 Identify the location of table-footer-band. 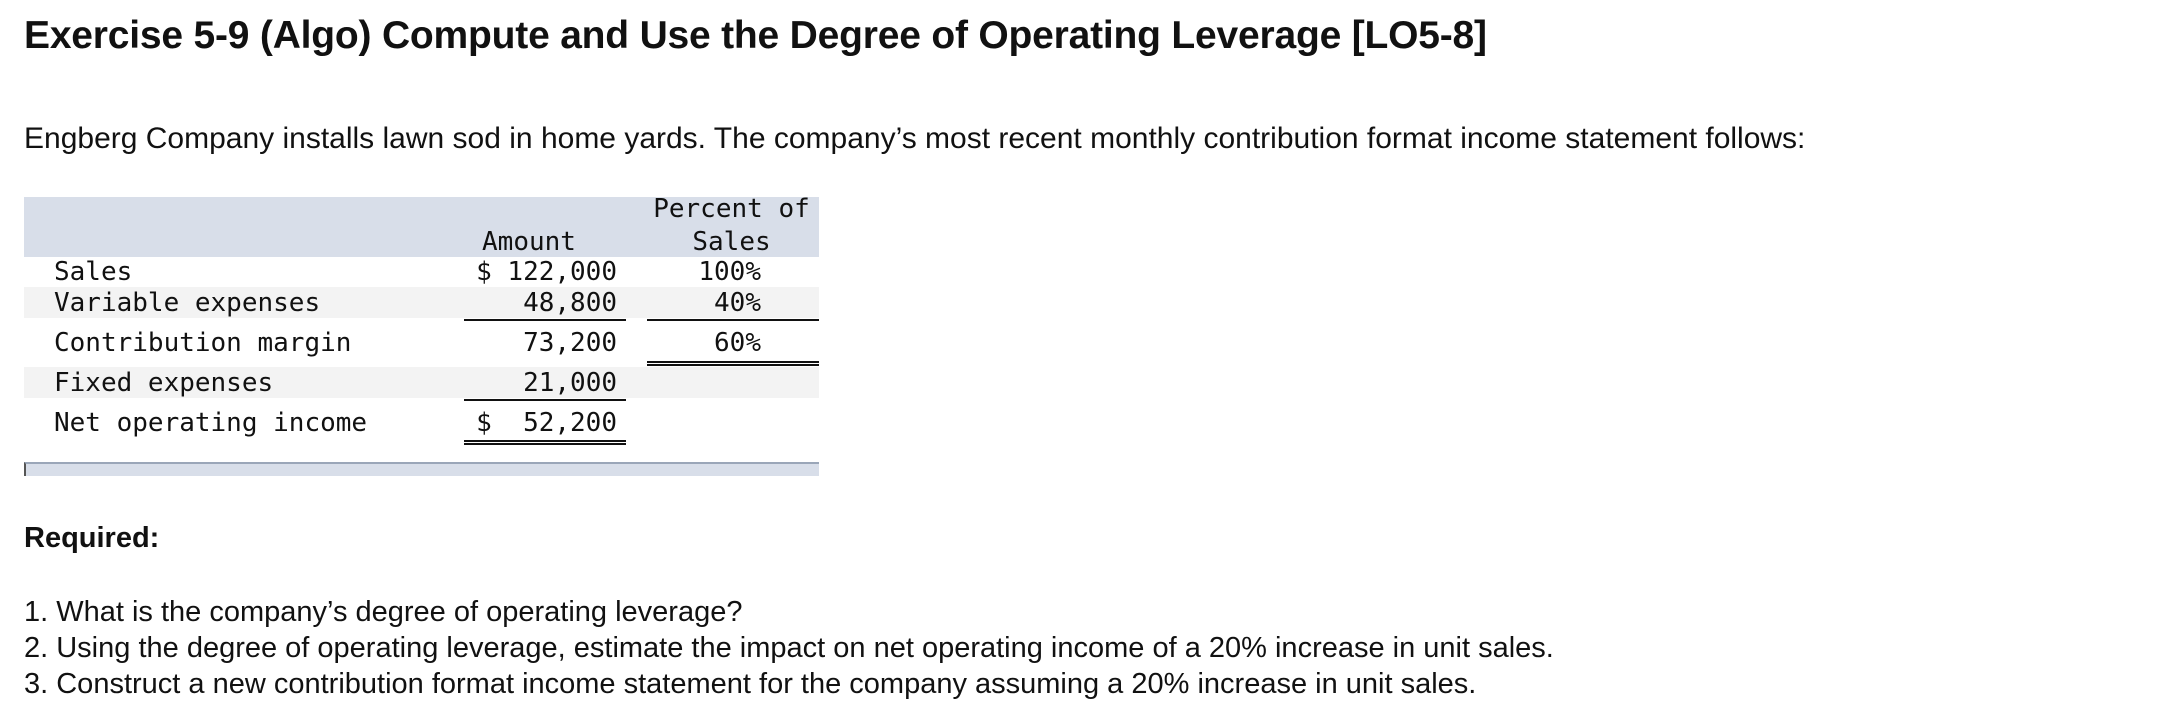
(421, 469).